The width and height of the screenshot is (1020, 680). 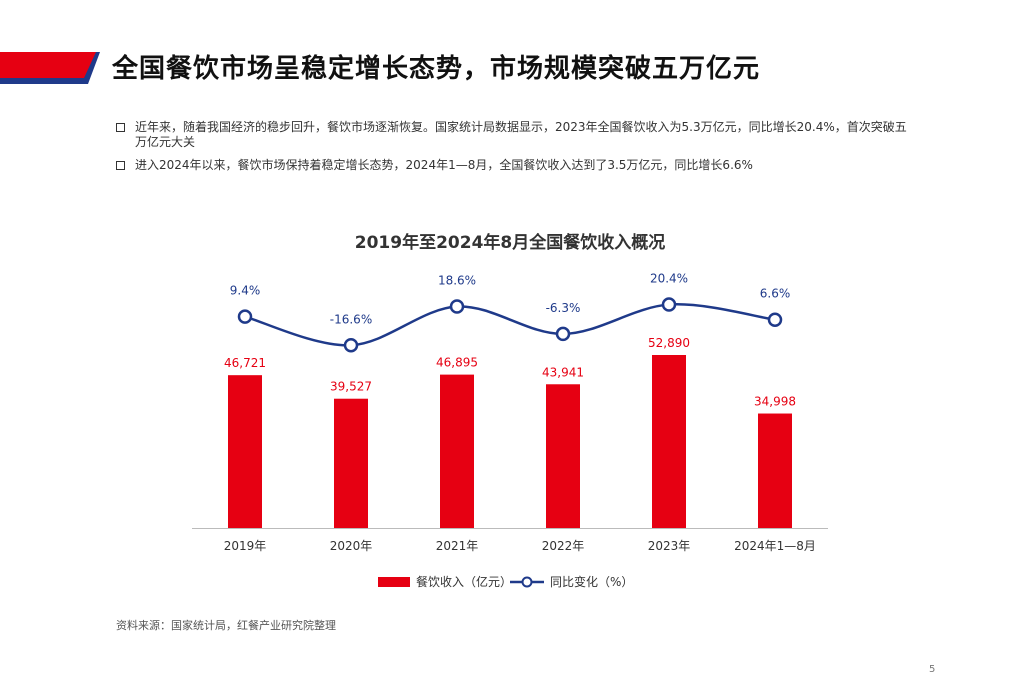 I want to click on yoy-value-label: 18.6%, so click(x=457, y=281).